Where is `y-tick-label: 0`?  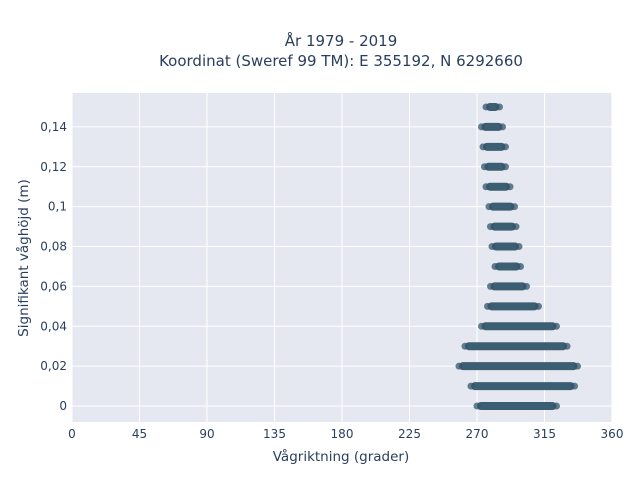
y-tick-label: 0 is located at coordinates (63, 406).